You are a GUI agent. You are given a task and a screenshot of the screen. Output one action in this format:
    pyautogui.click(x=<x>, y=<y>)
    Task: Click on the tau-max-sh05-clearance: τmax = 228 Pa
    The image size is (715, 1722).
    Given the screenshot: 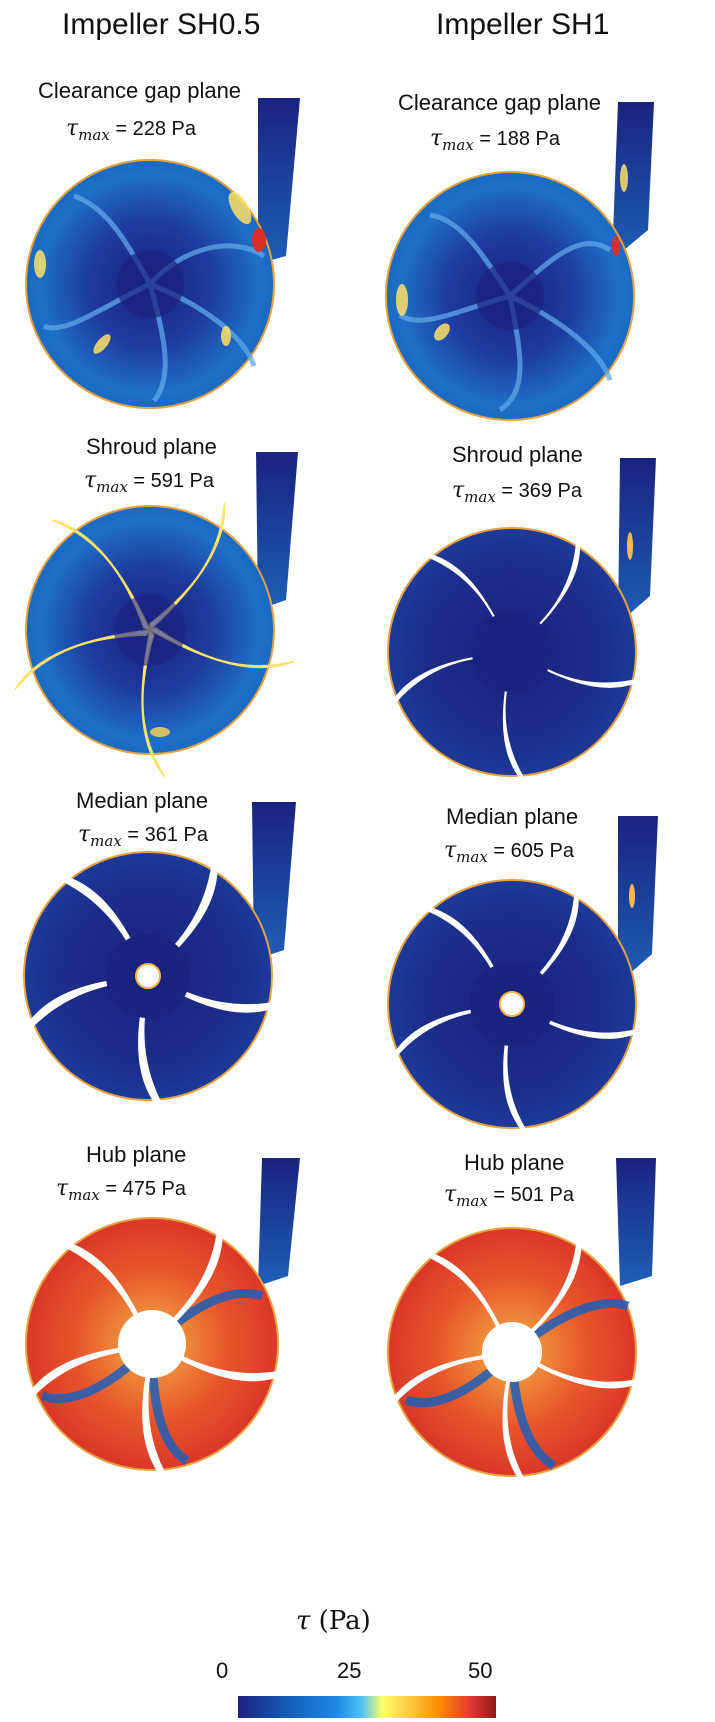 What is the action you would take?
    pyautogui.click(x=131, y=130)
    